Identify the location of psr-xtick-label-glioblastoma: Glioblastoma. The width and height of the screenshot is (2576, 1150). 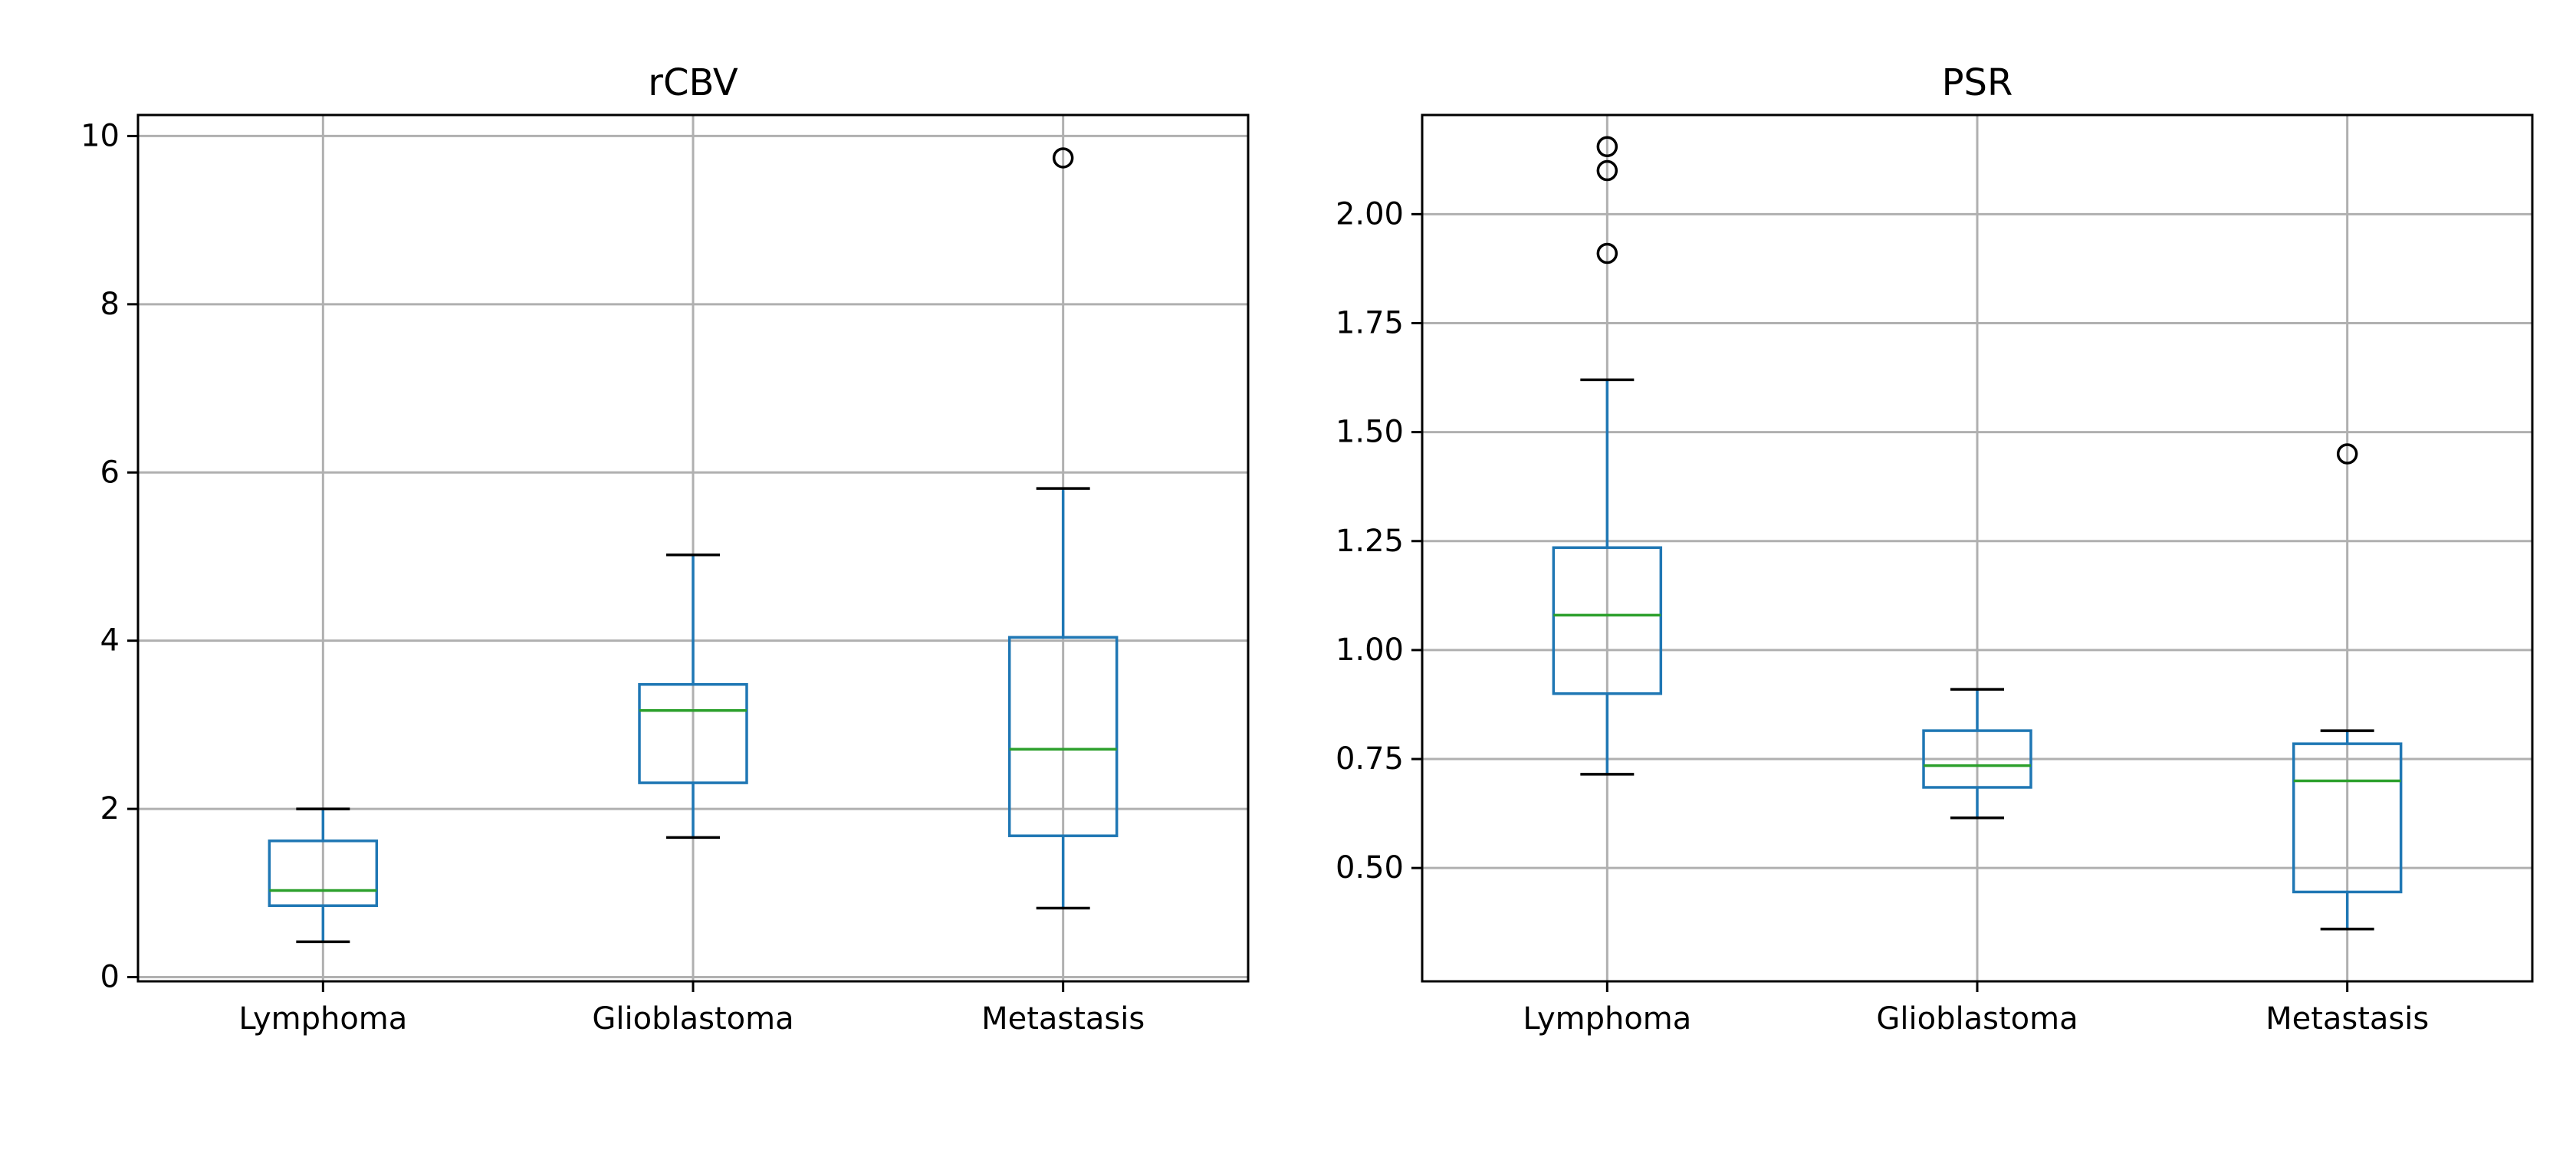
(1977, 1019).